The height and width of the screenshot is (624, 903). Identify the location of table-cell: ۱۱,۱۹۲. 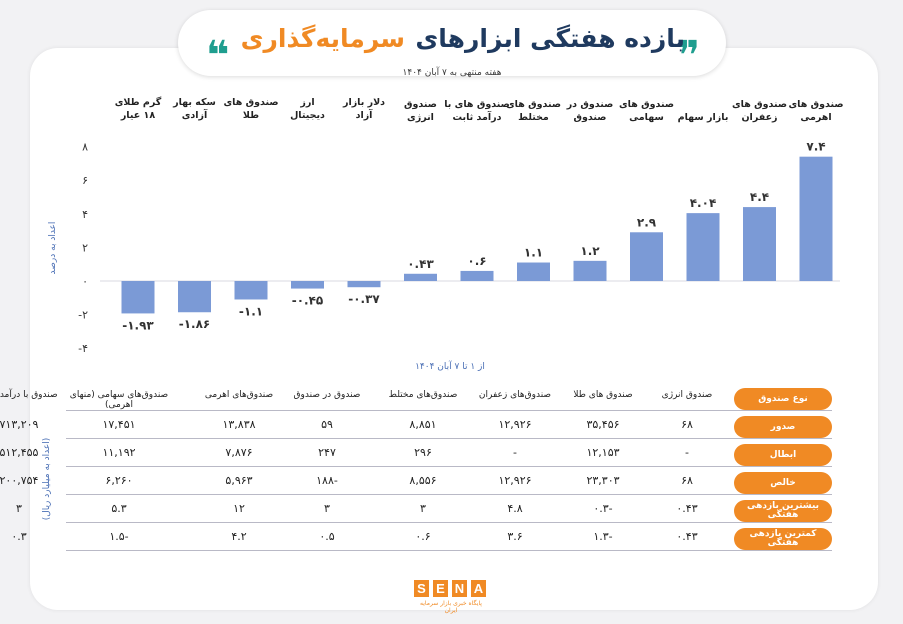
(119, 452).